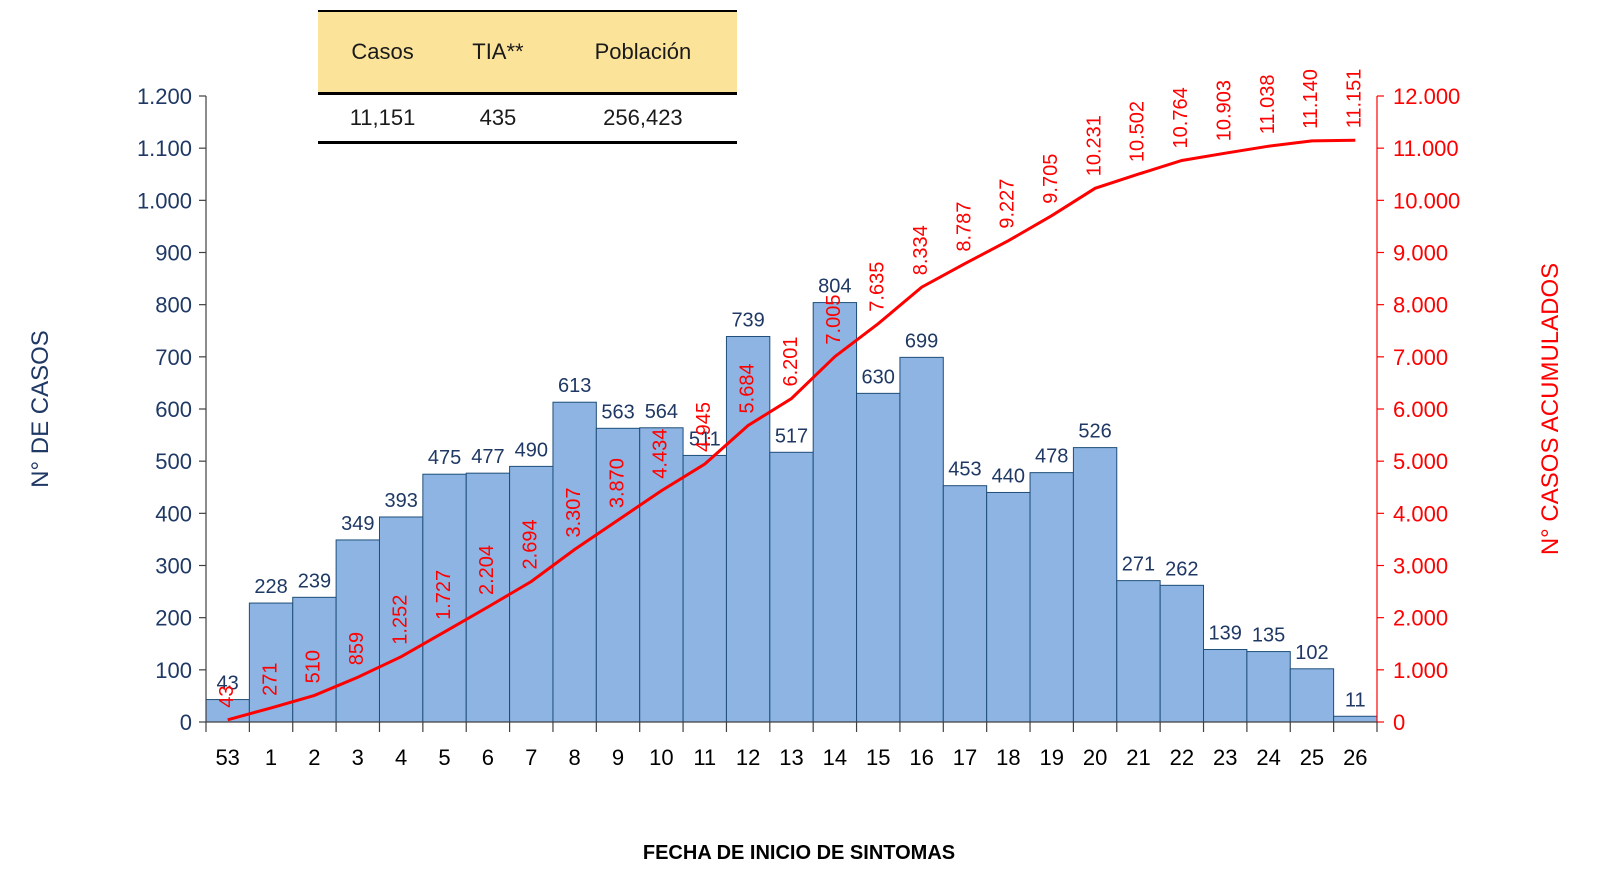 Image resolution: width=1598 pixels, height=883 pixels. I want to click on cumulative-data-label: 2.204, so click(487, 570).